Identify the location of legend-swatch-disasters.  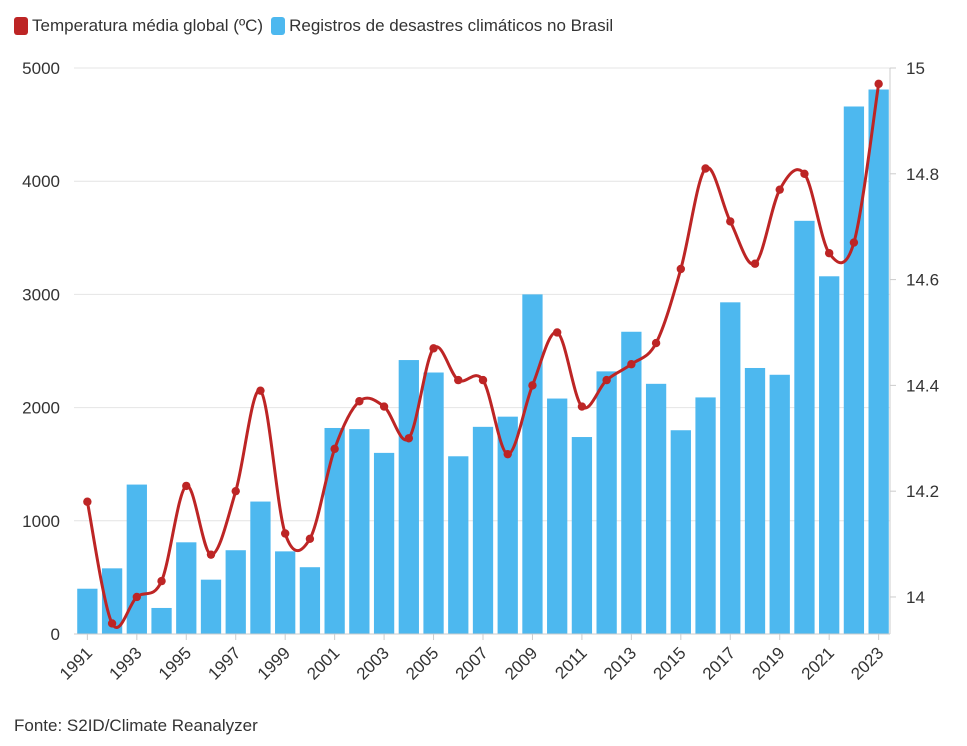
(278, 26).